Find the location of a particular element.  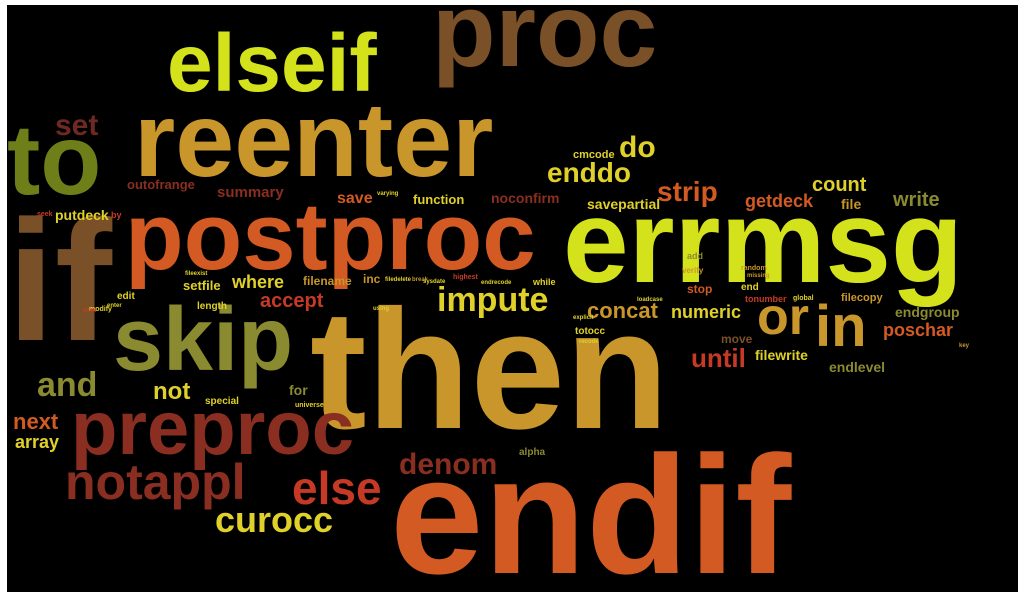

word-or: or is located at coordinates (783, 317).